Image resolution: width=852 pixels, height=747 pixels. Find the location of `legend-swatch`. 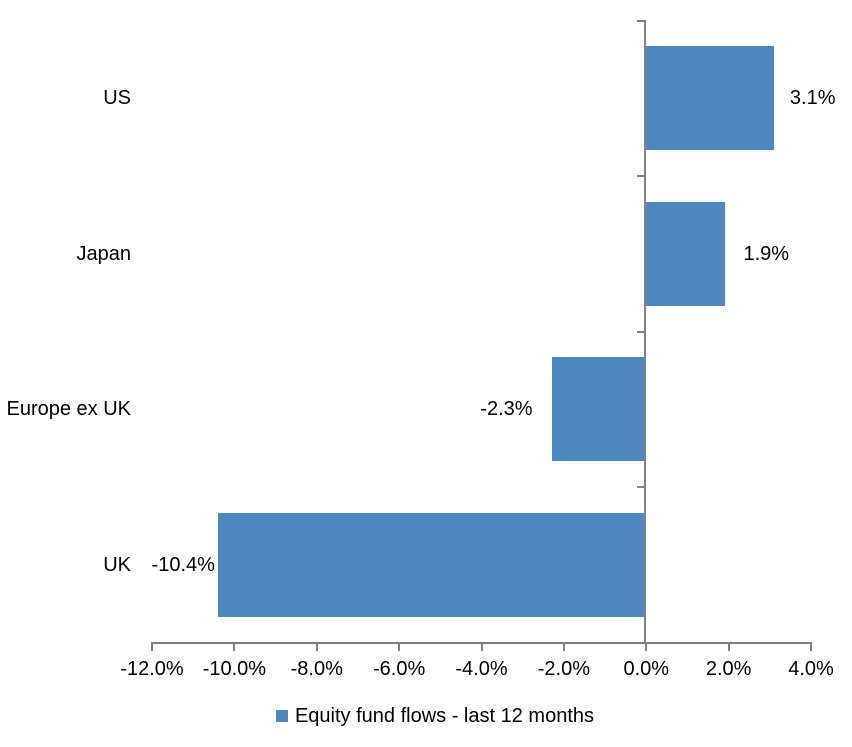

legend-swatch is located at coordinates (281, 716).